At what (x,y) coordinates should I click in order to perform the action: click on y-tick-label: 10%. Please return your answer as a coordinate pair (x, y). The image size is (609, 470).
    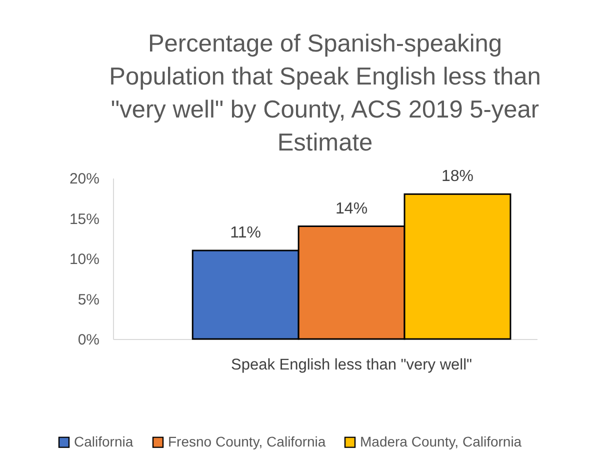
    Looking at the image, I should click on (84, 259).